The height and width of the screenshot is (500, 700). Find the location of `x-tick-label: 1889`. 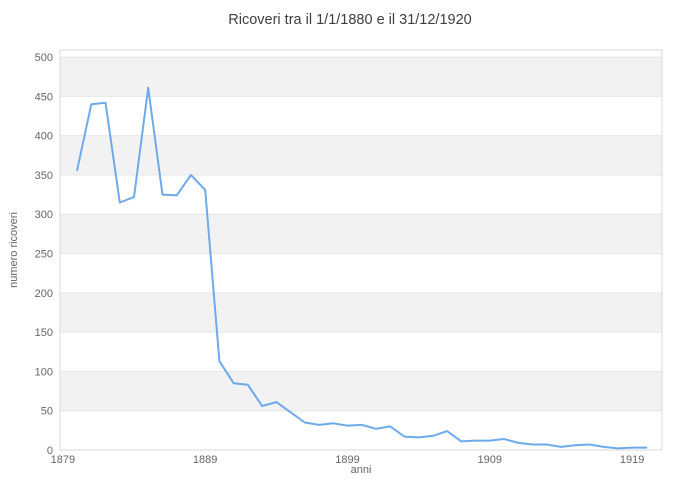

x-tick-label: 1889 is located at coordinates (205, 460).